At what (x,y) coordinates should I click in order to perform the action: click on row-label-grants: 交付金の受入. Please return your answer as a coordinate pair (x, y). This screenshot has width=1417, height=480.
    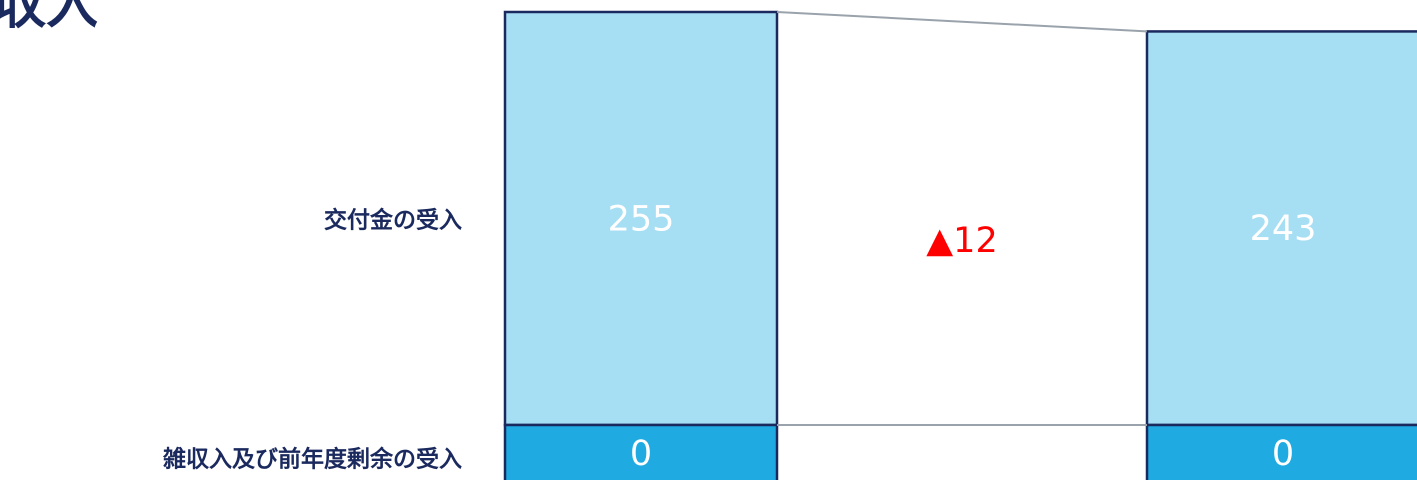
    Looking at the image, I should click on (393, 220).